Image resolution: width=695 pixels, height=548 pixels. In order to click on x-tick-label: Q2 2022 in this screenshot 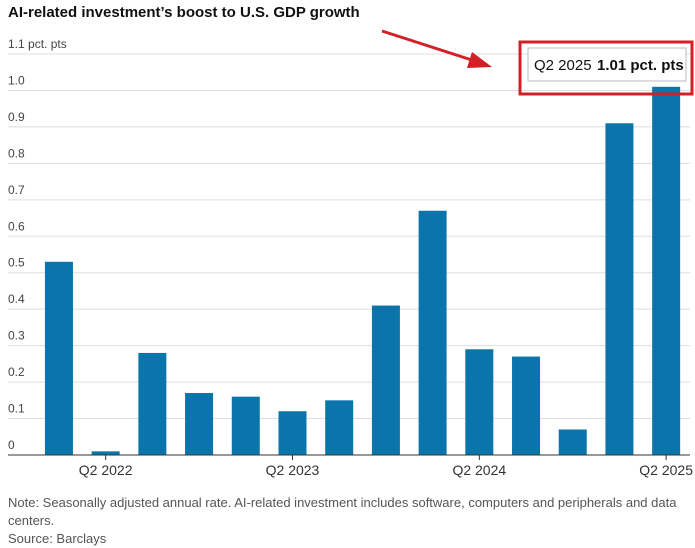, I will do `click(106, 470)`.